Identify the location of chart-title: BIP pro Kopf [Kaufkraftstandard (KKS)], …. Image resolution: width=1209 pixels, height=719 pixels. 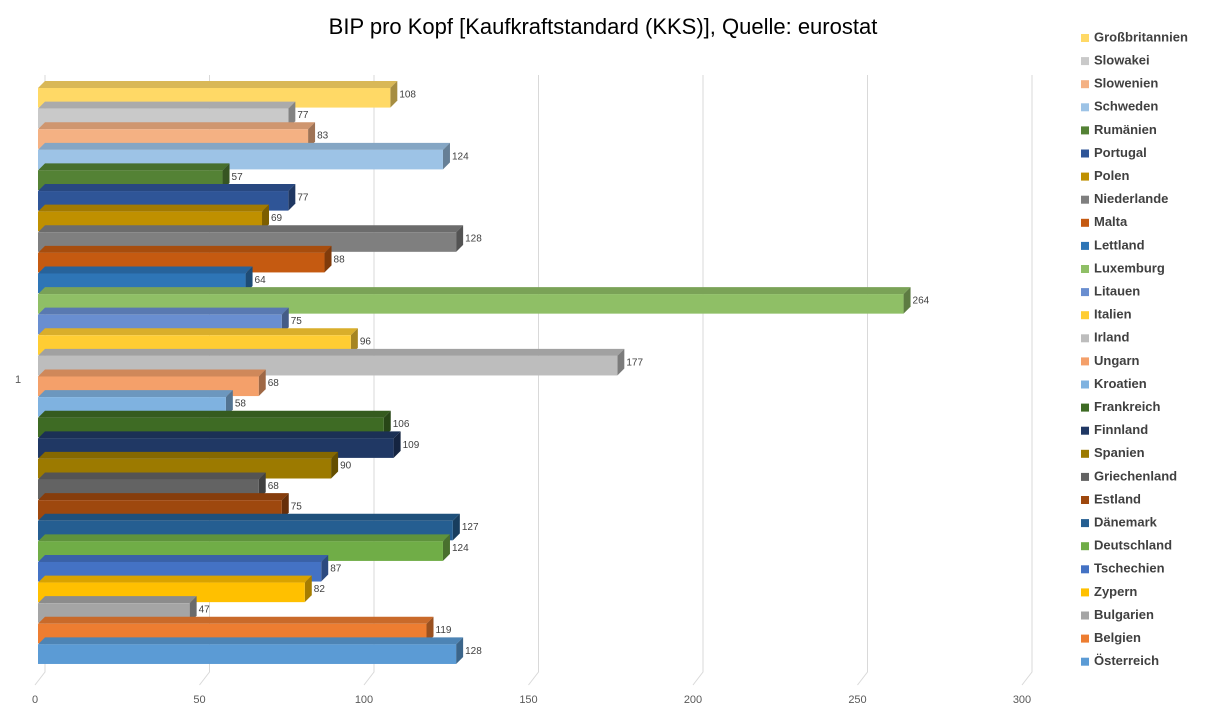
(603, 26).